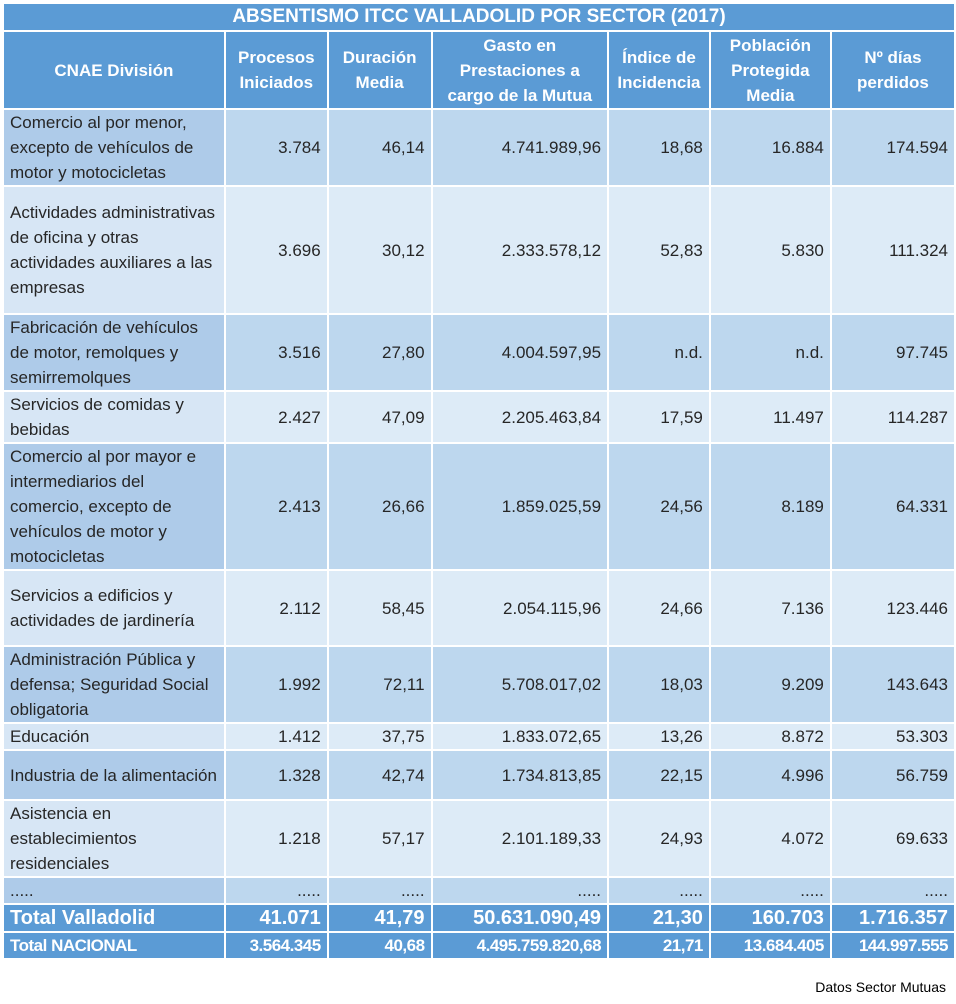  Describe the element at coordinates (770, 147) in the screenshot. I see `cell-poblacion: 16.884` at that location.